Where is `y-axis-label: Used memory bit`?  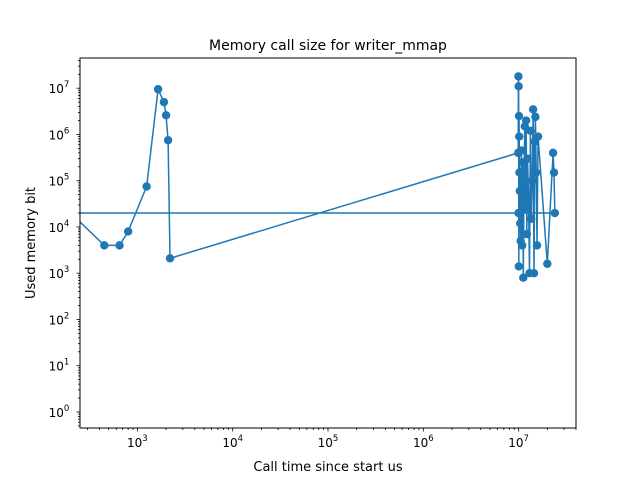
y-axis-label: Used memory bit is located at coordinates (31, 243).